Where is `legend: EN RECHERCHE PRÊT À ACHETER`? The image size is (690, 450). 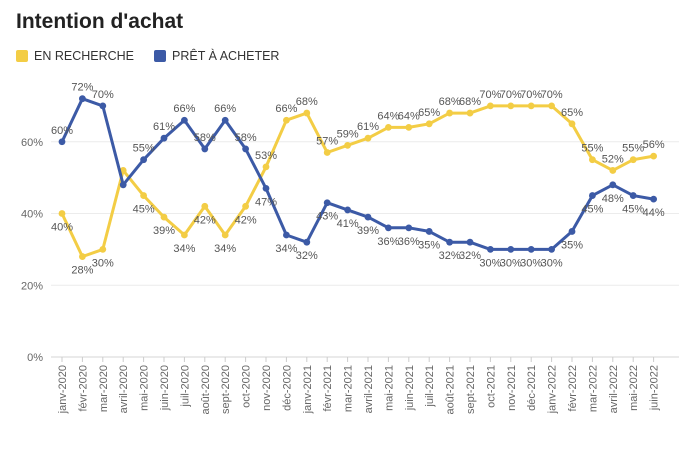 legend: EN RECHERCHE PRÊT À ACHETER is located at coordinates (157, 56).